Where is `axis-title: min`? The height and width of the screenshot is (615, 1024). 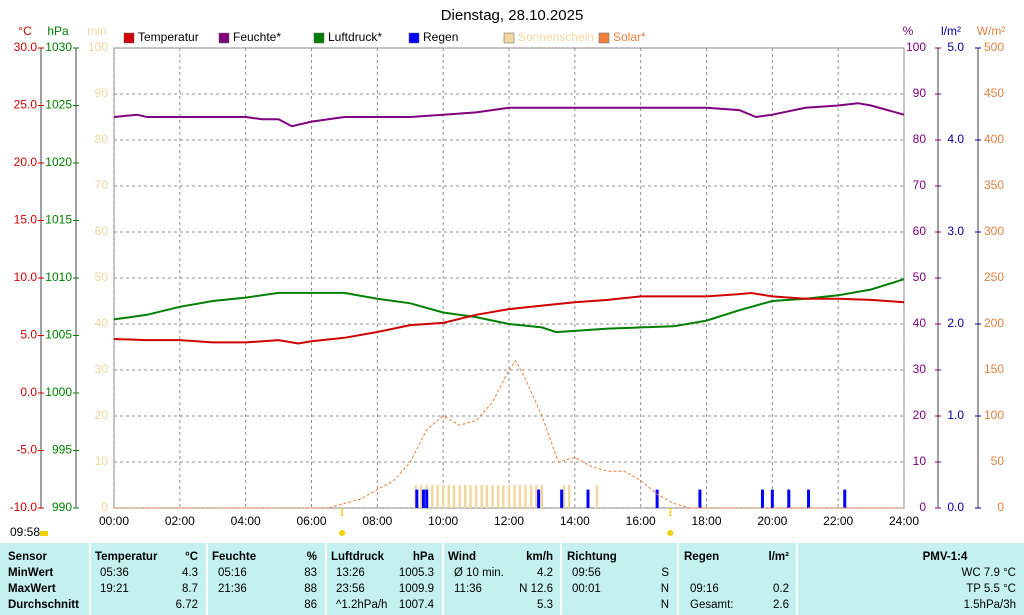
axis-title: min is located at coordinates (96, 31).